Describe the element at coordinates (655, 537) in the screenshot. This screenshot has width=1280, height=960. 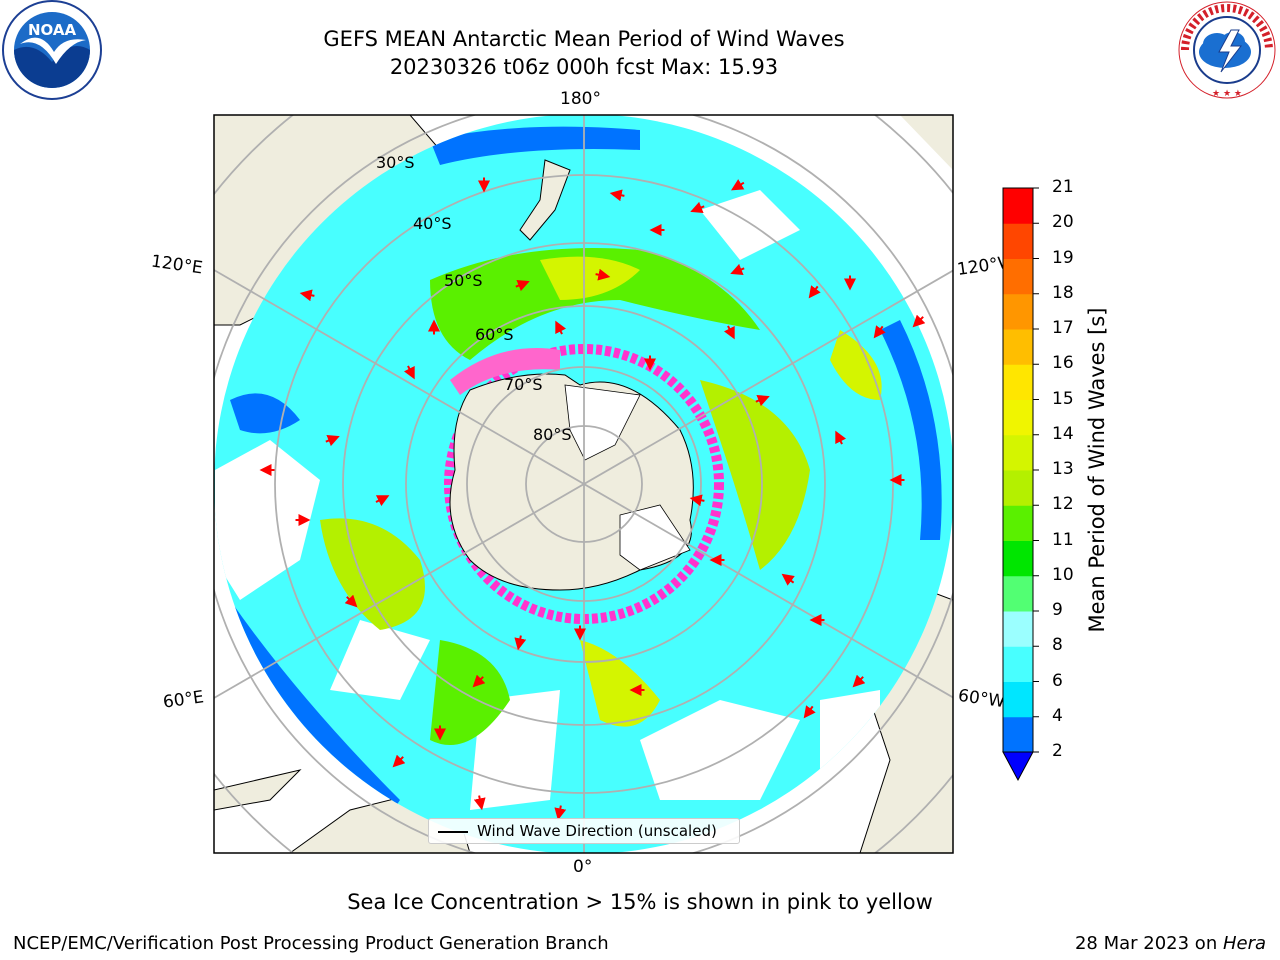
I see `ice-shelf-weddell` at that location.